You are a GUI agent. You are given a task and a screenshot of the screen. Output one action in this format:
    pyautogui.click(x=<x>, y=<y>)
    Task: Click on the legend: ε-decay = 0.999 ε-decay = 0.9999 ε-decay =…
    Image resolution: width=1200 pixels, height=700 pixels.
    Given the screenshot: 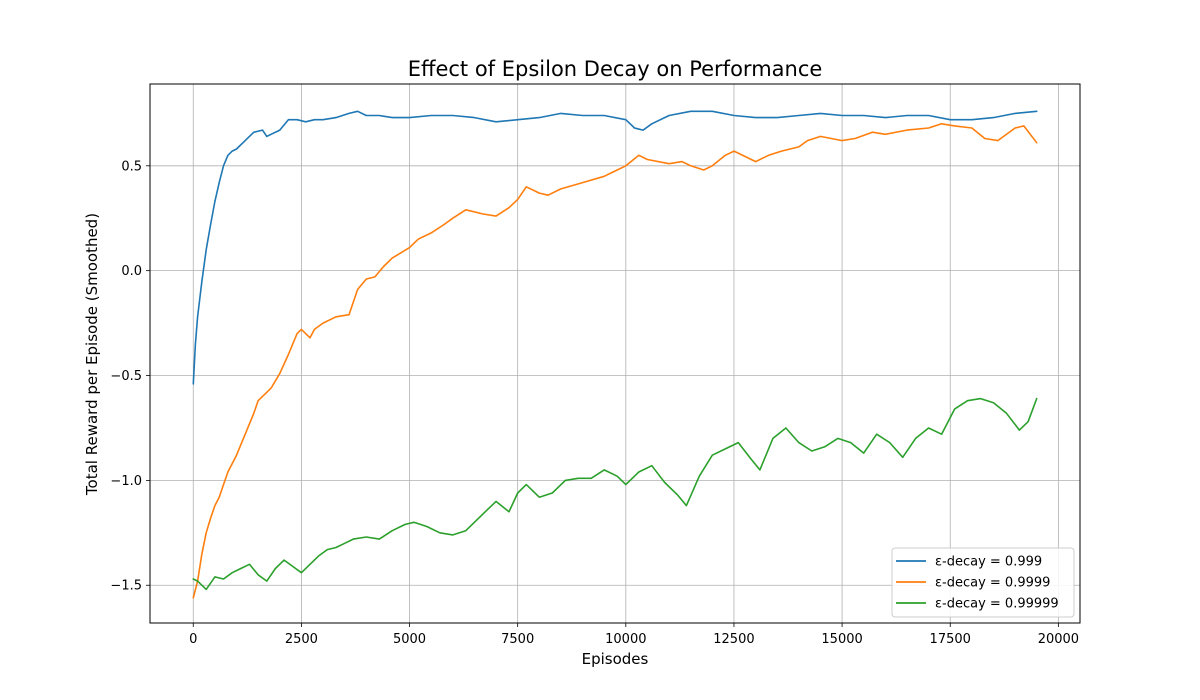 What is the action you would take?
    pyautogui.click(x=983, y=582)
    